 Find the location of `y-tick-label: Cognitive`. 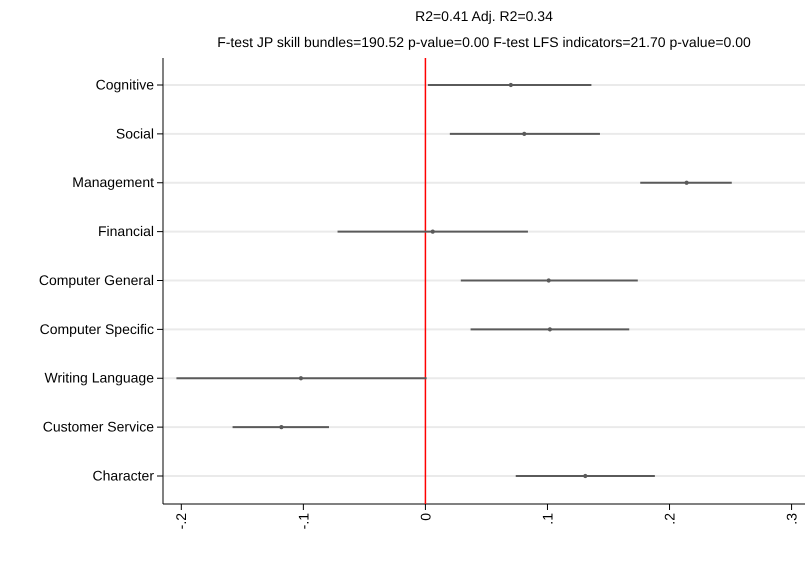

y-tick-label: Cognitive is located at coordinates (125, 84).